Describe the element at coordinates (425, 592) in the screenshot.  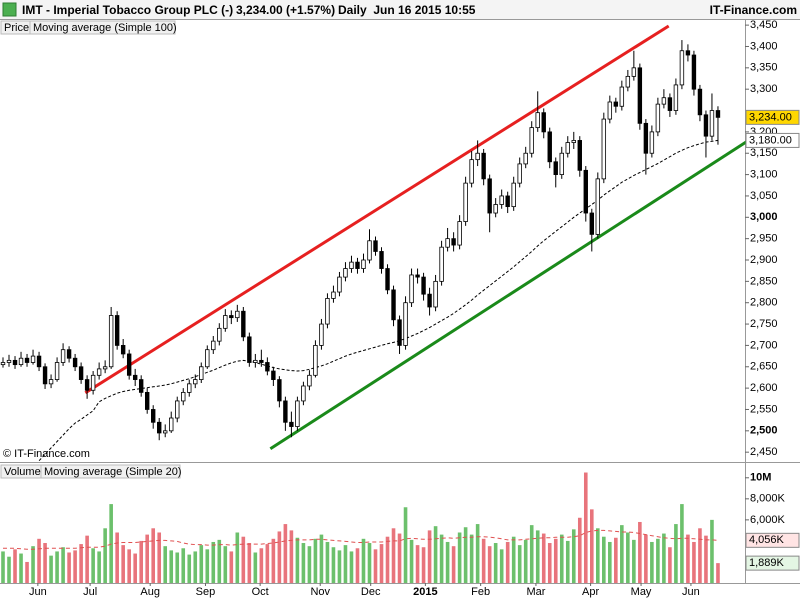
I see `x-tick-label: 2015` at that location.